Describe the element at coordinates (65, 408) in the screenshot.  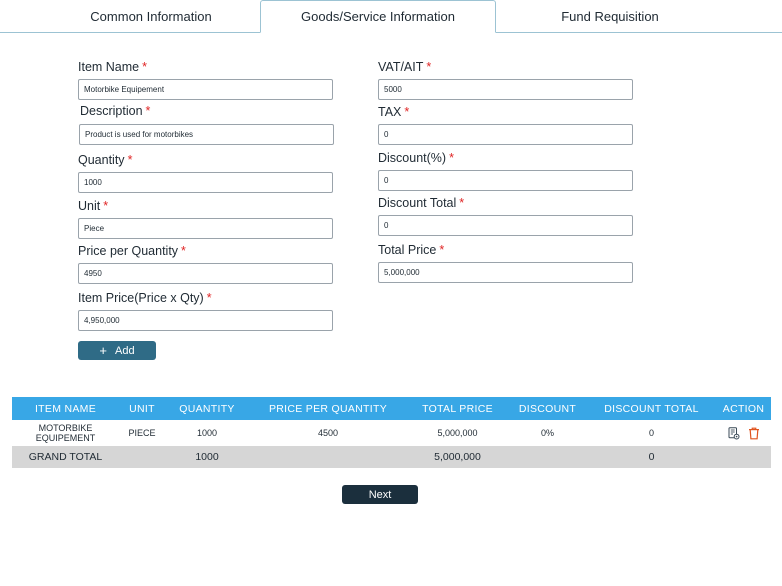
I see `column-header-item-name: ITEM NAME` at that location.